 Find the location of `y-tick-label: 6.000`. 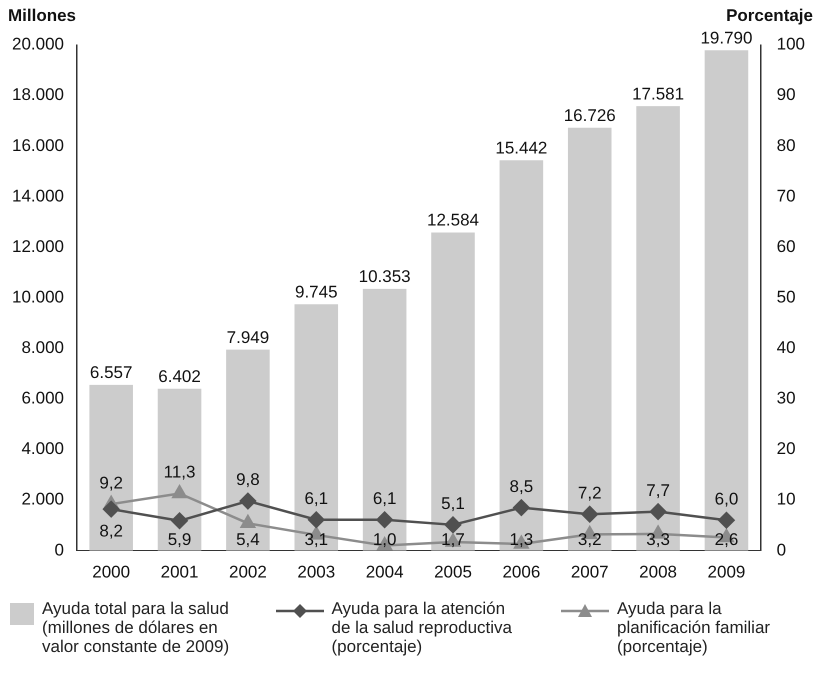

y-tick-label: 6.000 is located at coordinates (42, 398).